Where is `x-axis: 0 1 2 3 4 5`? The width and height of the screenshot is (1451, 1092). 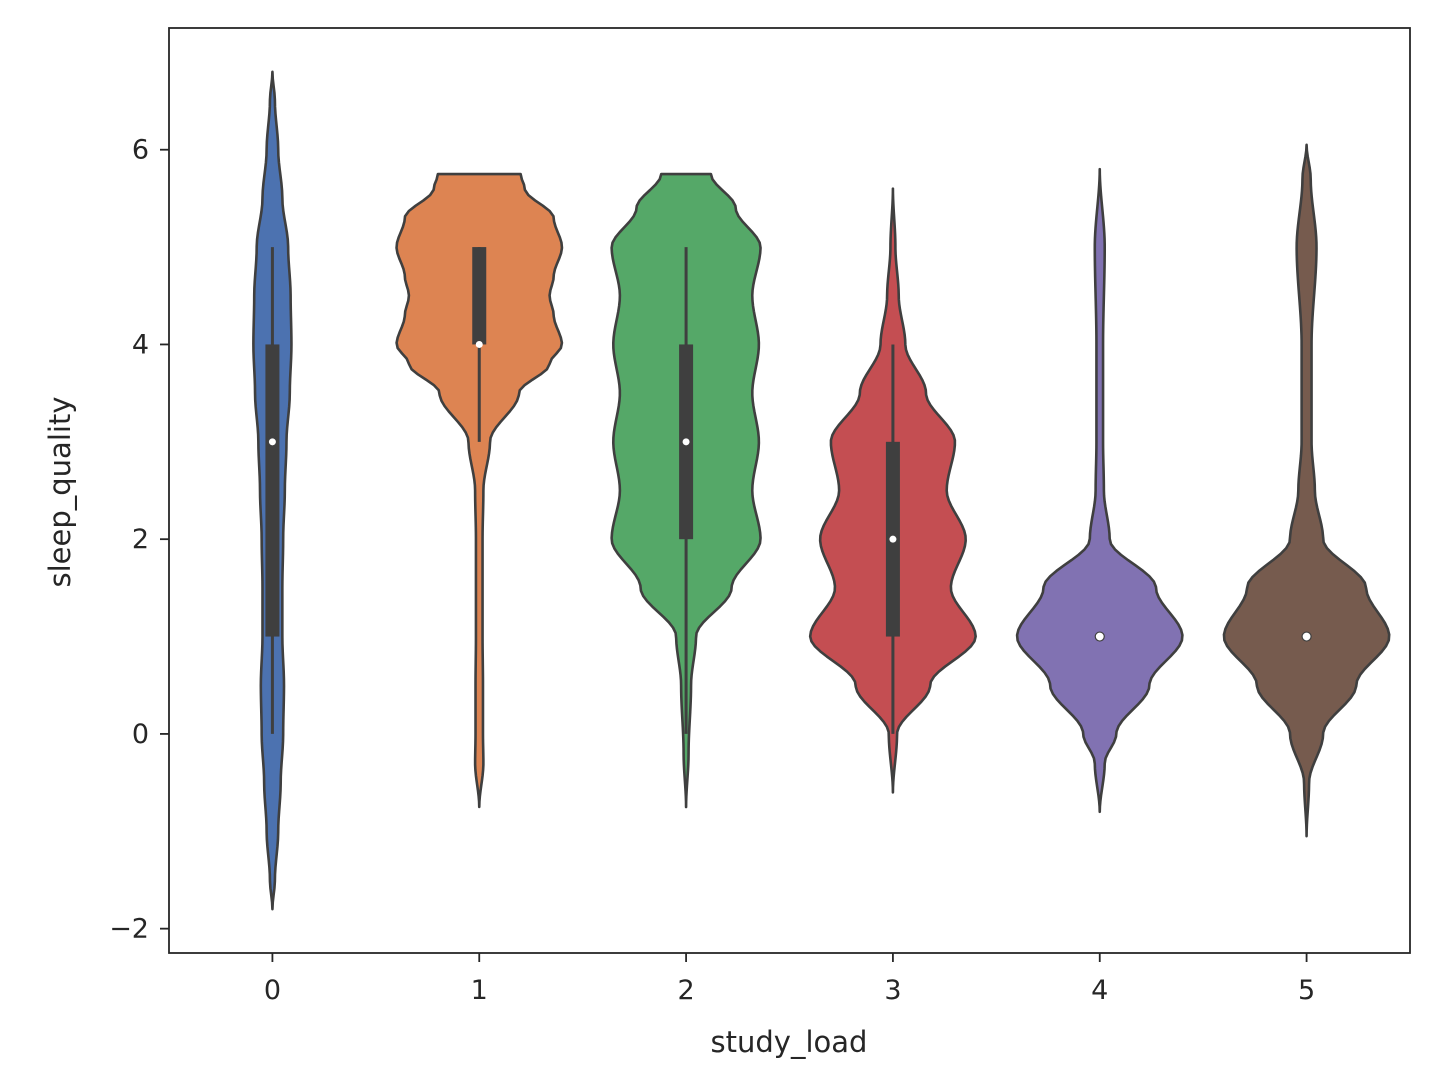
x-axis: 0 1 2 3 4 5 is located at coordinates (789, 979).